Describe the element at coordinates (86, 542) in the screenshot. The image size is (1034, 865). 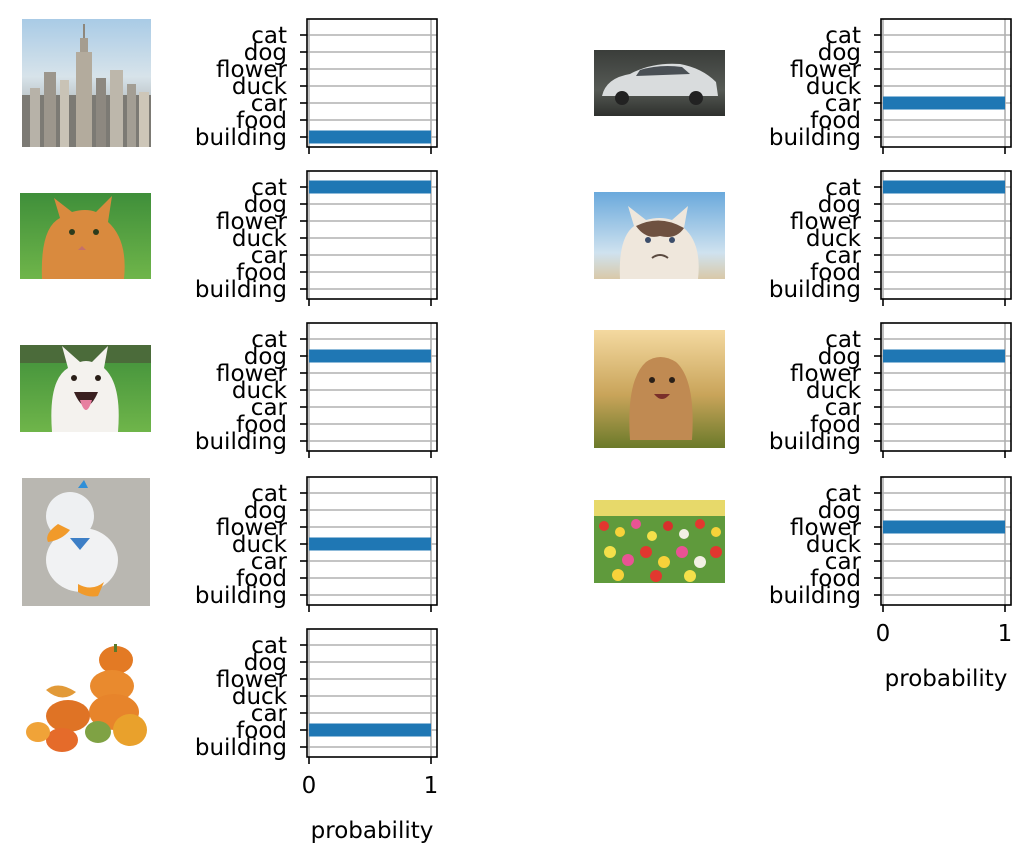
I see `duck-toy-photo` at that location.